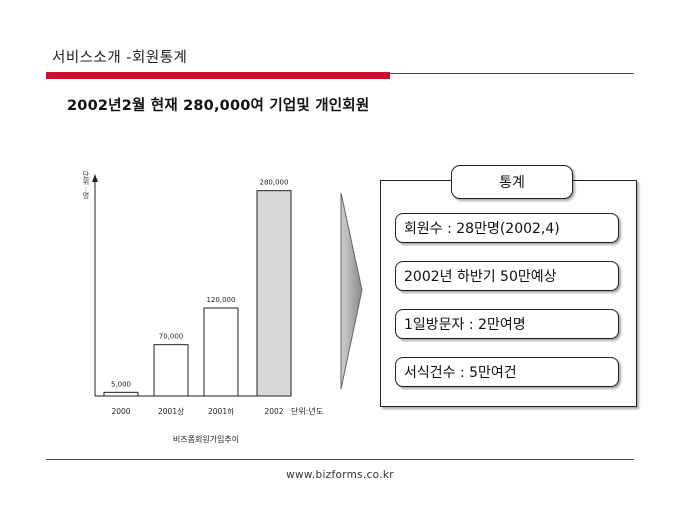 This screenshot has height=510, width=680. Describe the element at coordinates (86, 189) in the screenshot. I see `y-axis-unit-char: :` at that location.